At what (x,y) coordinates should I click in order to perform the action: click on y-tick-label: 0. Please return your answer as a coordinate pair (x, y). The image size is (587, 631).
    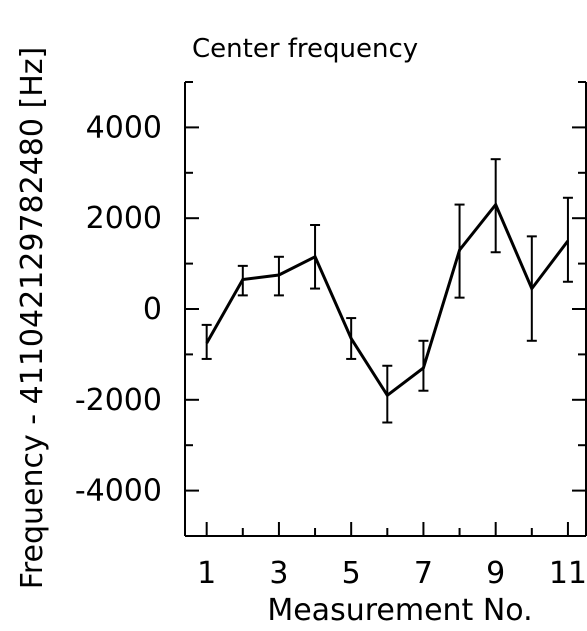
    Looking at the image, I should click on (152, 309).